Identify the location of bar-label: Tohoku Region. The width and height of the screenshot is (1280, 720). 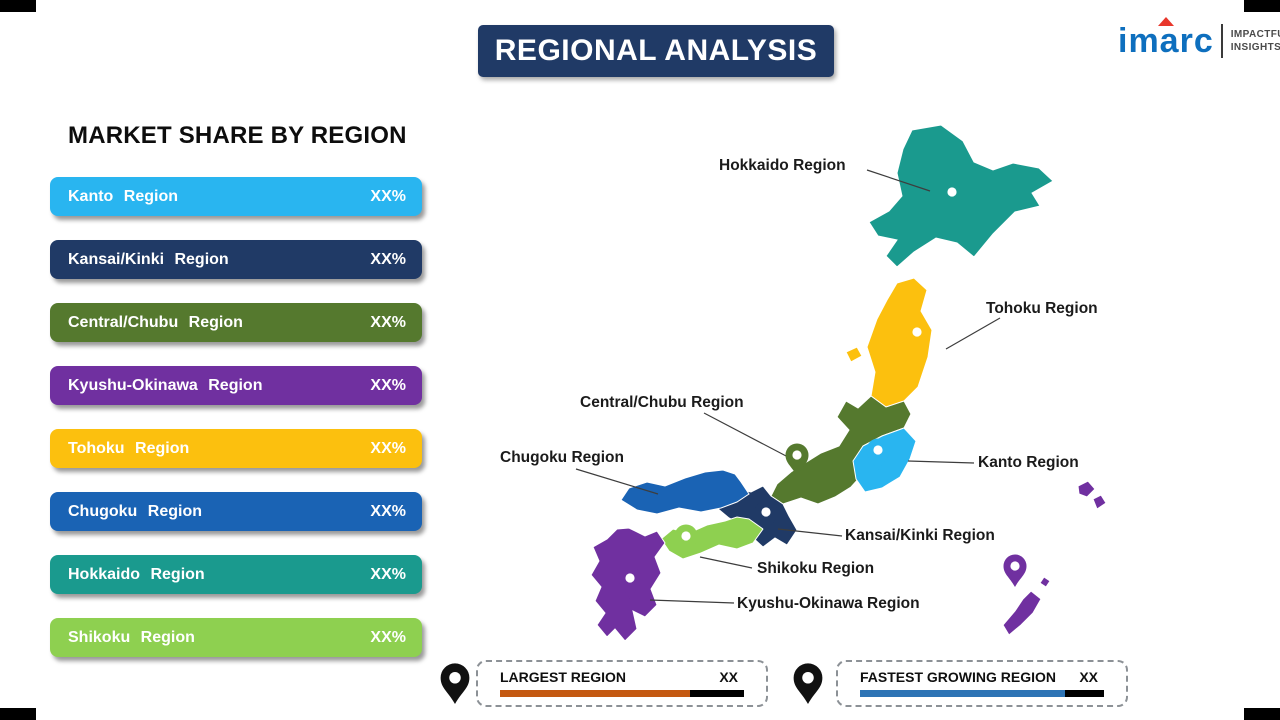
(129, 448).